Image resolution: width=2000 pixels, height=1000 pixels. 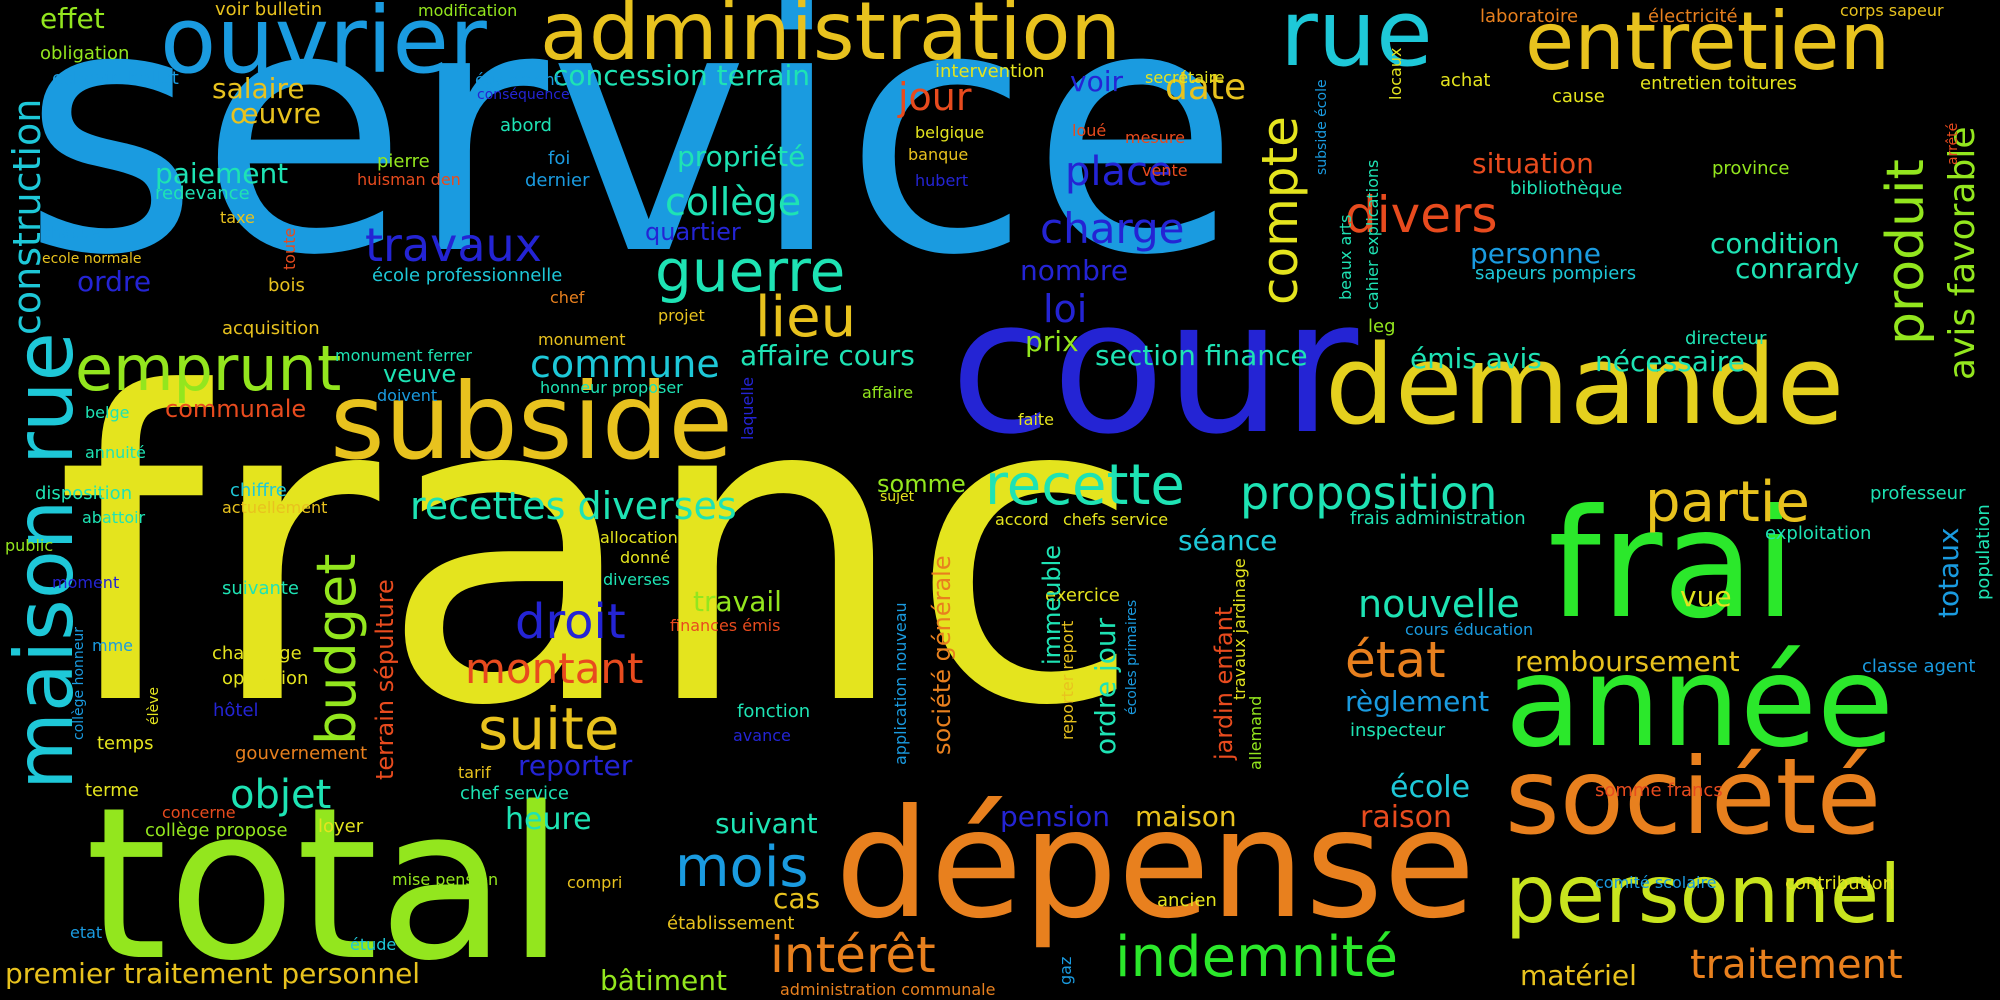 I want to click on word-intervention: intervention, so click(x=990, y=71).